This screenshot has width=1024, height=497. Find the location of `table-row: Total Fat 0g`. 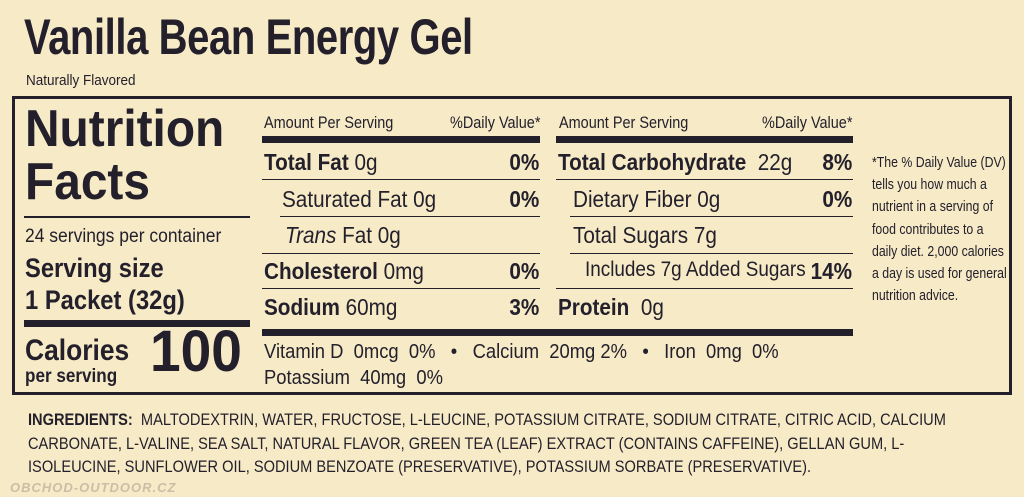

table-row: Total Fat 0g is located at coordinates (321, 162).